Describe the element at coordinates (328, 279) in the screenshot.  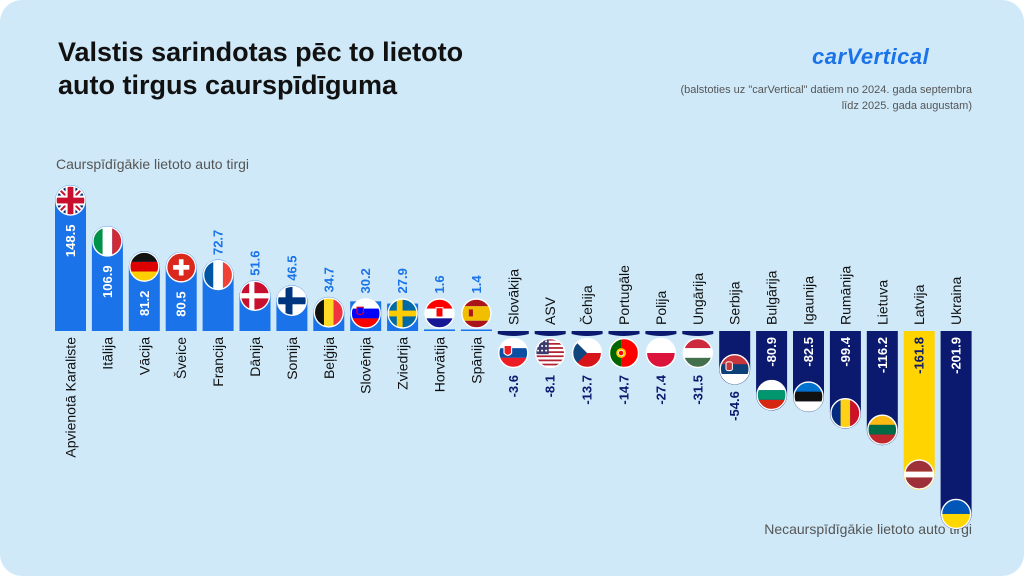
I see `value-label: 34.7` at that location.